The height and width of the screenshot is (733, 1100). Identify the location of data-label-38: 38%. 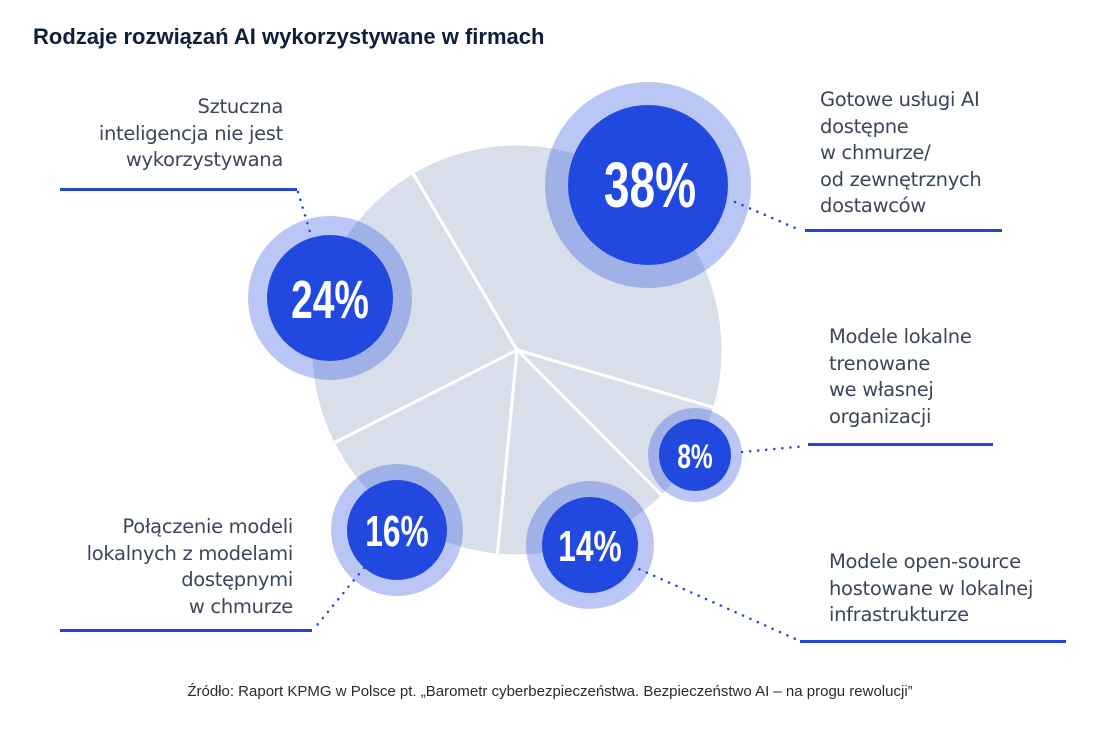
(650, 185).